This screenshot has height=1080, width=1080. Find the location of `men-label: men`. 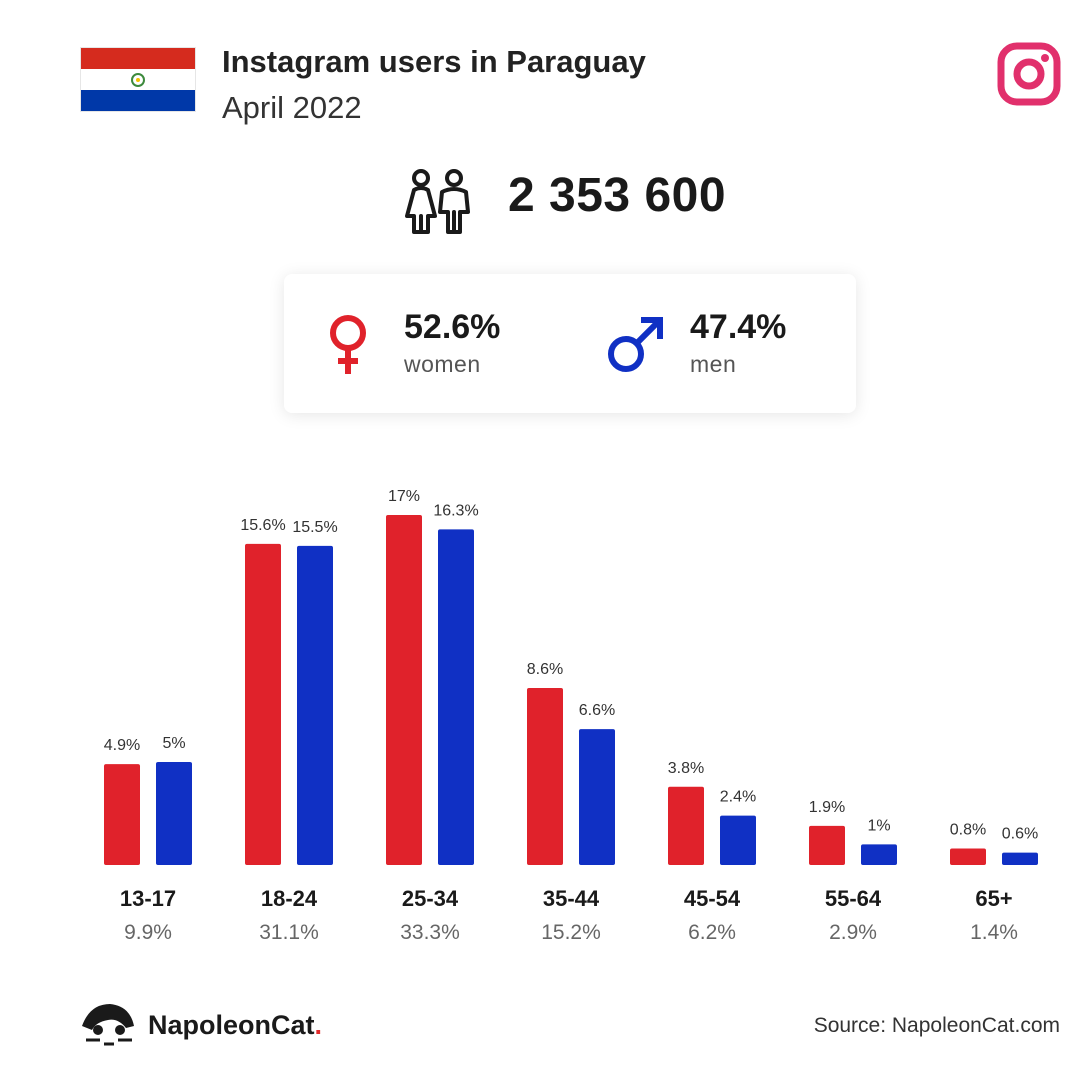

men-label: men is located at coordinates (713, 364).